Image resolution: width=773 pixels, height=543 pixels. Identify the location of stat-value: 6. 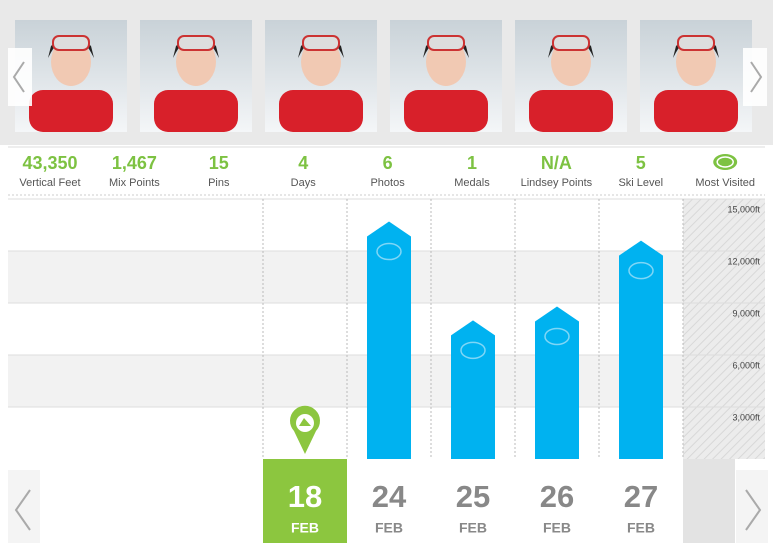
(388, 163).